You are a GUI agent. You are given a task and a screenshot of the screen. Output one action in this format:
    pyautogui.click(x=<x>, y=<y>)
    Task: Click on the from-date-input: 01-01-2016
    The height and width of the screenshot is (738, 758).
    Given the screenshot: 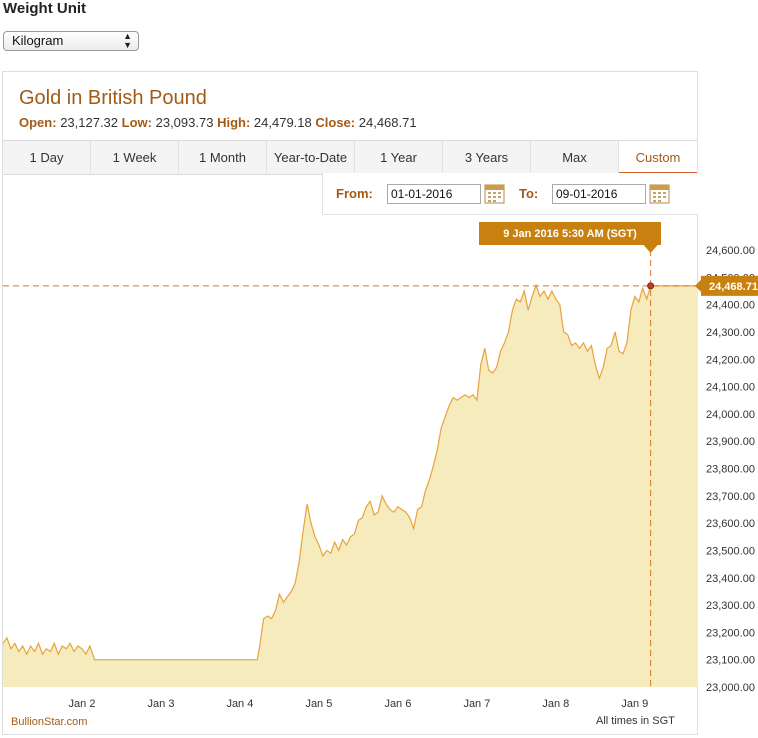 What is the action you would take?
    pyautogui.click(x=434, y=194)
    